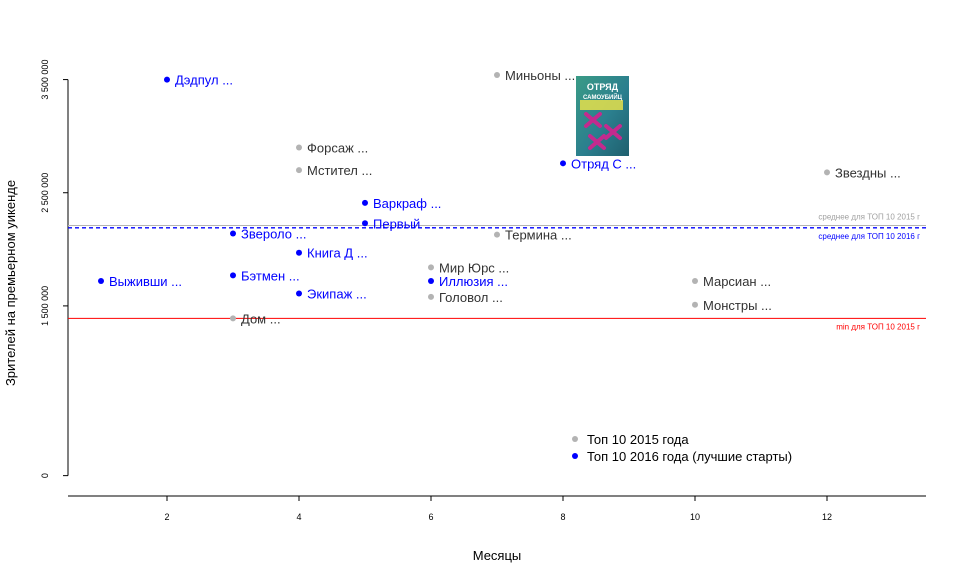 The width and height of the screenshot is (960, 581). I want to click on reference-line-label: min для ТОП 10 2015 г, so click(878, 326).